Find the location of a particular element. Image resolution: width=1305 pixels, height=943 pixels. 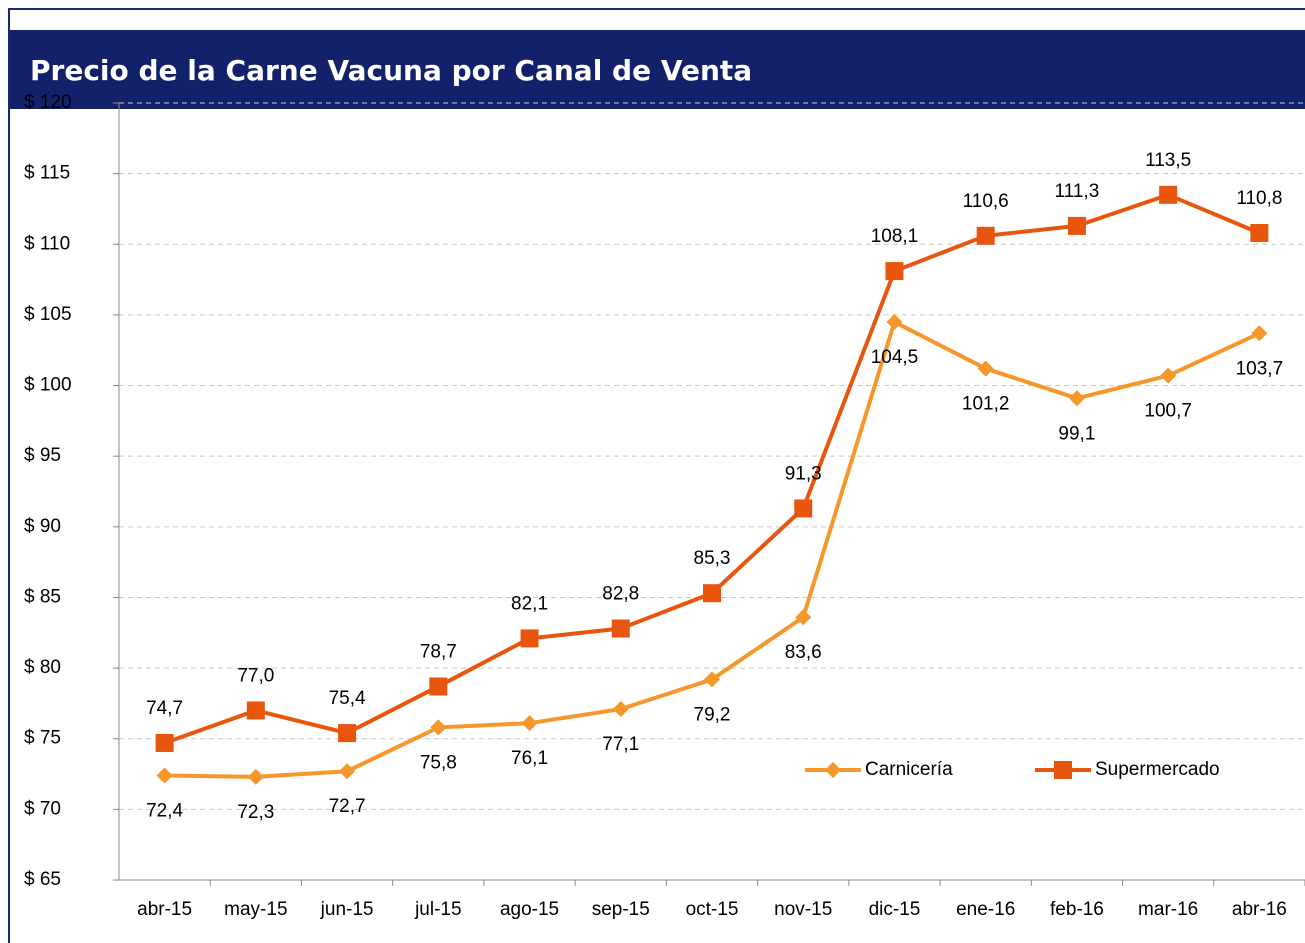

data-label: 75,4 is located at coordinates (347, 698).